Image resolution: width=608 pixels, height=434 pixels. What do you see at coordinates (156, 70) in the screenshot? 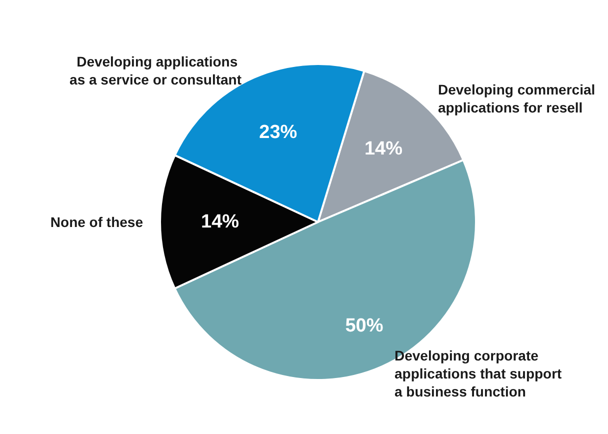
I see `slice-label: Developing applications as a service or consultant` at bounding box center [156, 70].